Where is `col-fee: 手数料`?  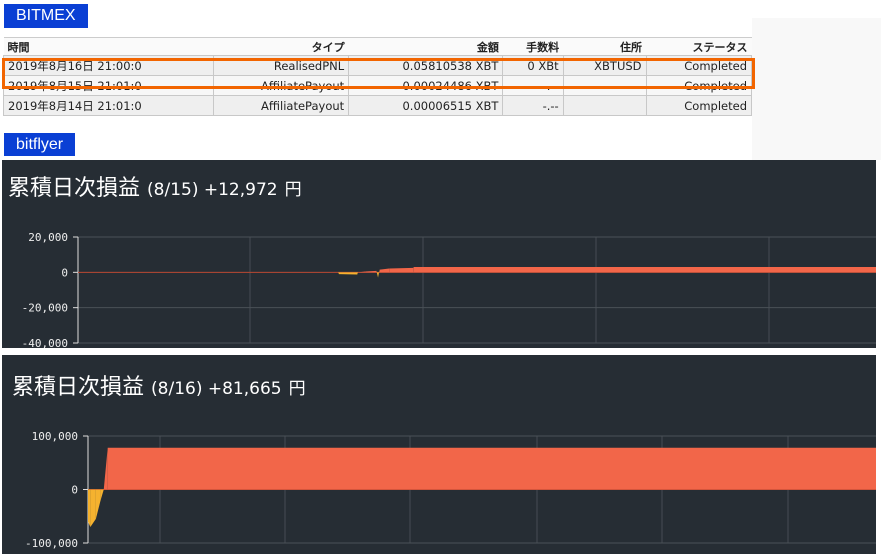 col-fee: 手数料 is located at coordinates (533, 46).